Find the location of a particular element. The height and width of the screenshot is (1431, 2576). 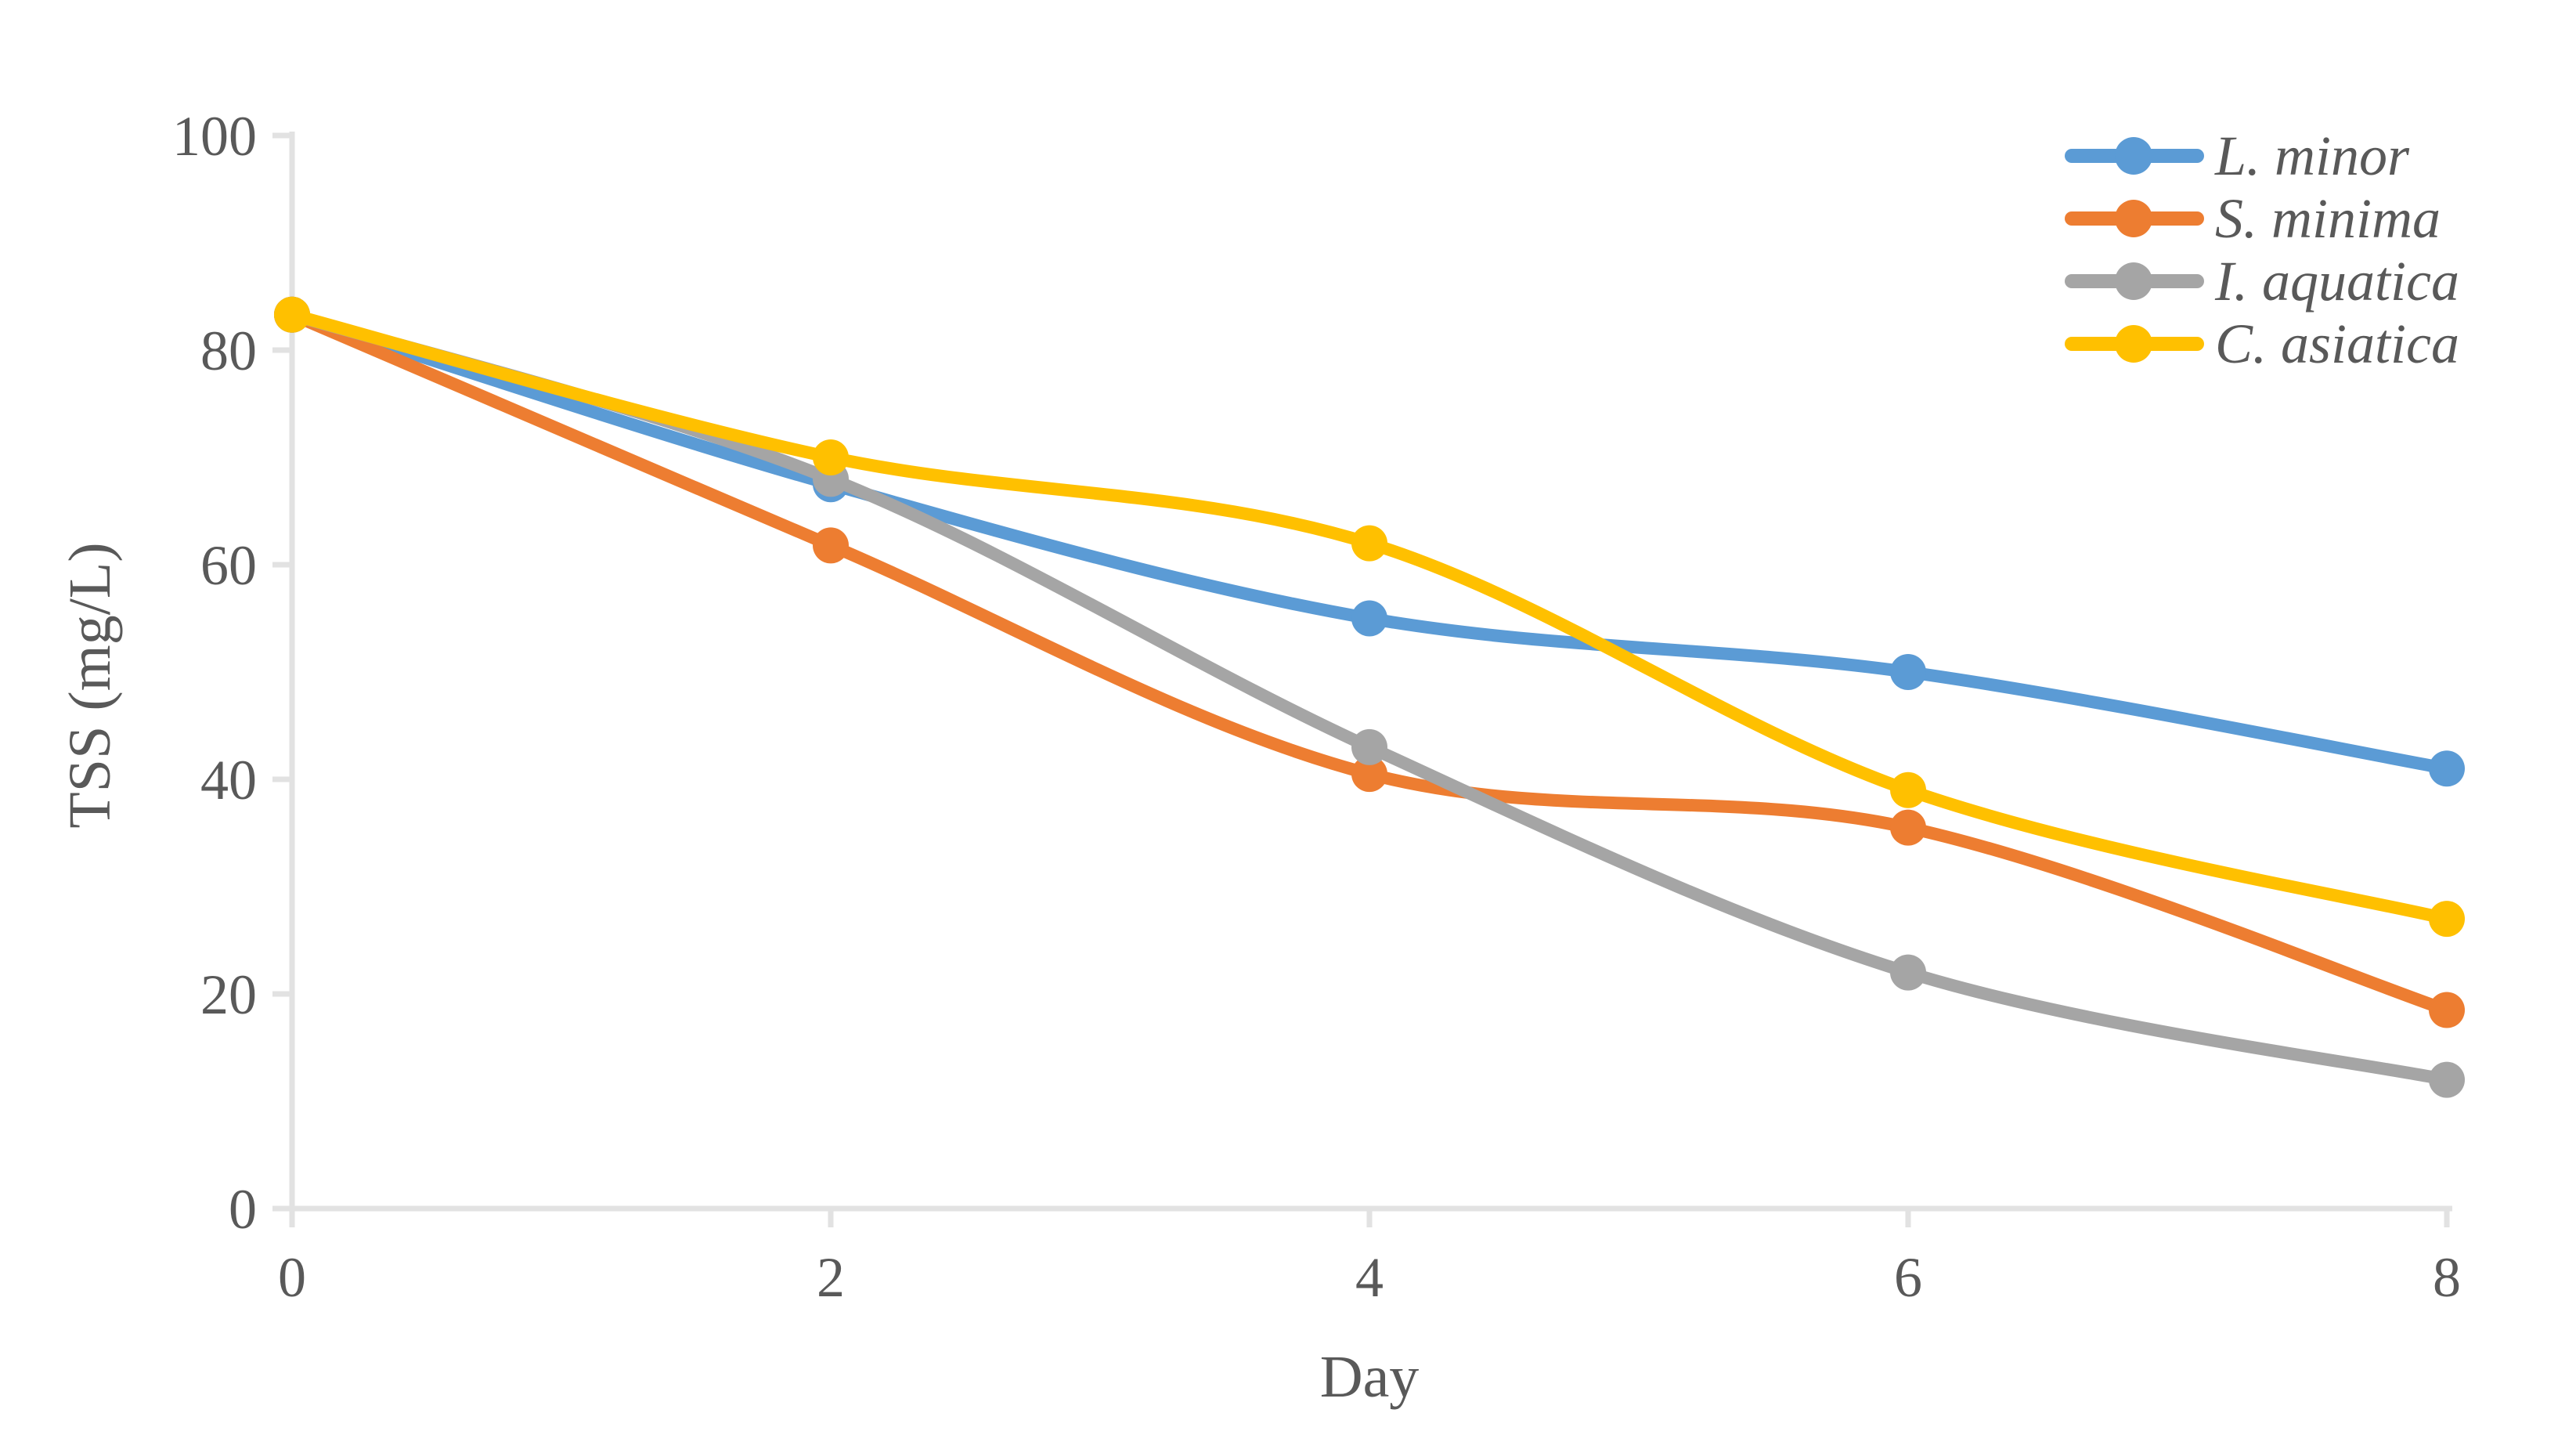

legend: L. minor S. minima I. aquatica C. asiatica is located at coordinates (2262, 250).